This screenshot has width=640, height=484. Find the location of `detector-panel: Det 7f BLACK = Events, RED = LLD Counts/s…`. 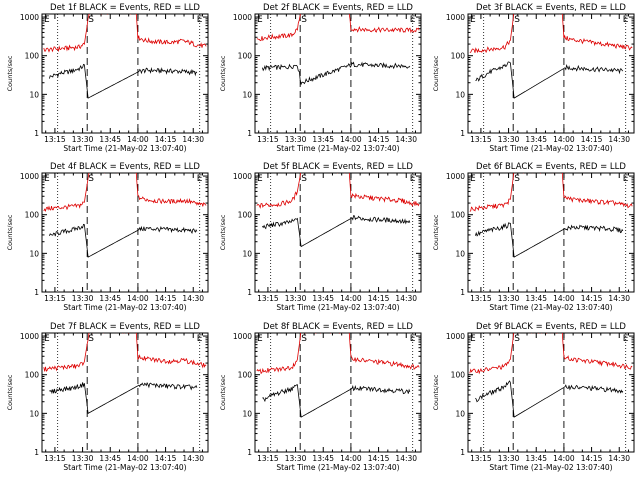

detector-panel: Det 7f BLACK = Events, RED = LLD Counts/s… is located at coordinates (107, 397).